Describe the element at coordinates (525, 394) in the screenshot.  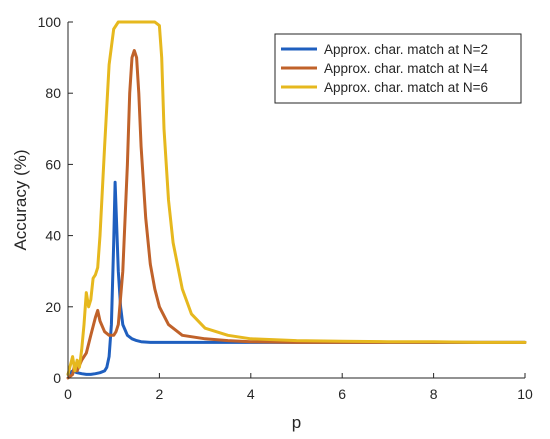
I see `x-tick-label: 10` at that location.